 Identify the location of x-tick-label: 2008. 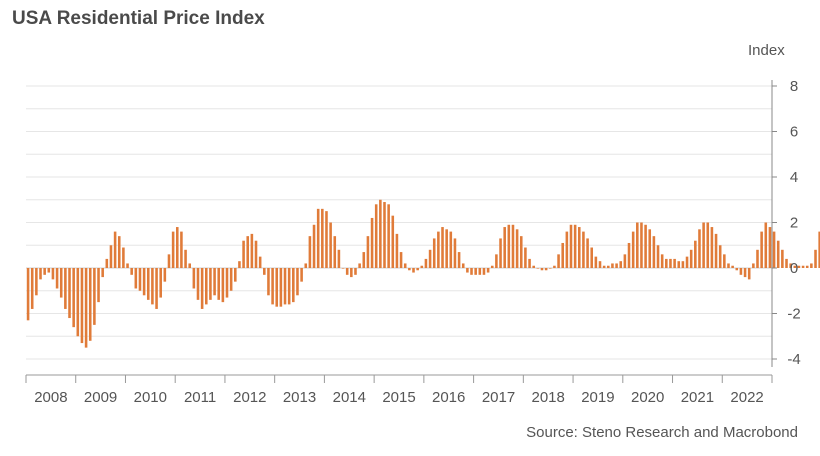
(50, 397).